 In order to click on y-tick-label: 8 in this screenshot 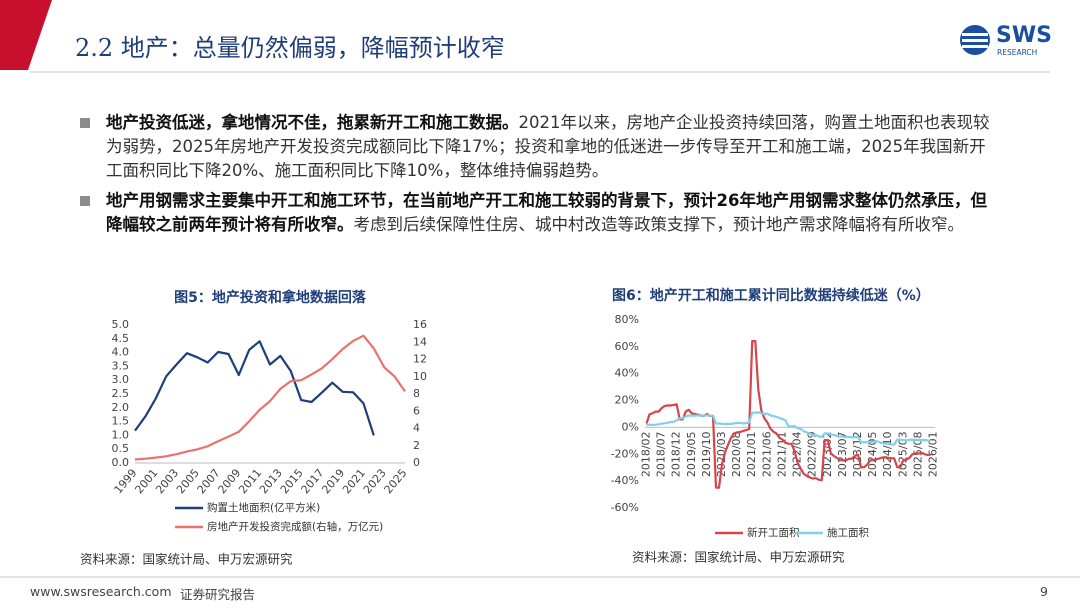, I will do `click(416, 393)`.